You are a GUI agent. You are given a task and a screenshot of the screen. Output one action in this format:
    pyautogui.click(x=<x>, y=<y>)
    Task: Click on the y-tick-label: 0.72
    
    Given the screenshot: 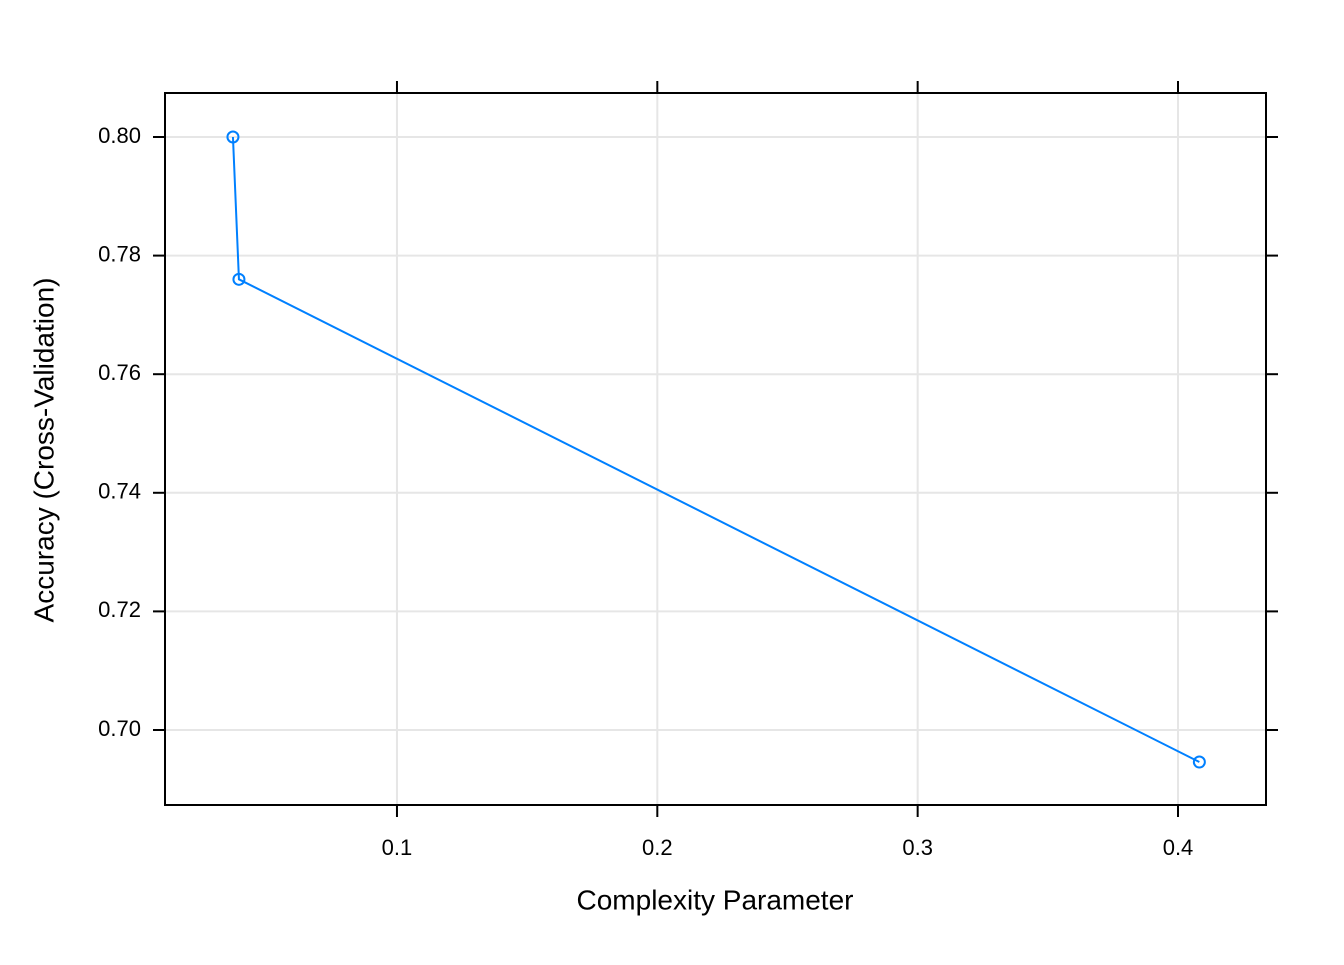 What is the action you would take?
    pyautogui.click(x=119, y=609)
    